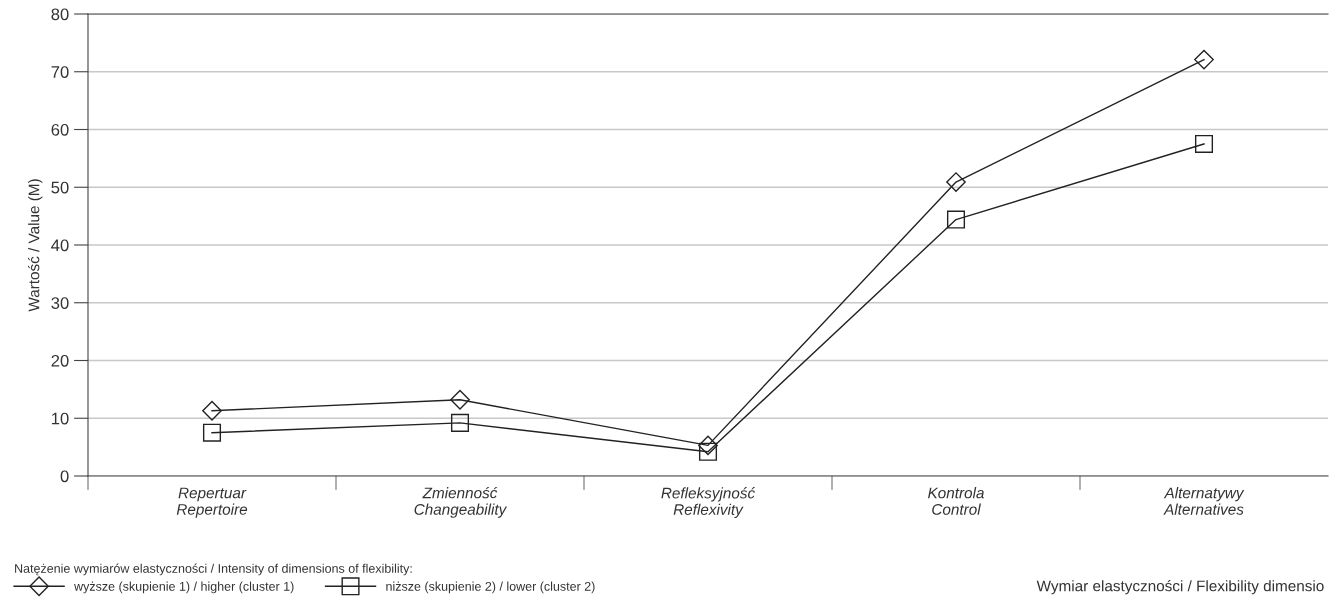 The height and width of the screenshot is (602, 1330). What do you see at coordinates (708, 502) in the screenshot?
I see `x-tick-label: Refleksyjność Reflexivity` at bounding box center [708, 502].